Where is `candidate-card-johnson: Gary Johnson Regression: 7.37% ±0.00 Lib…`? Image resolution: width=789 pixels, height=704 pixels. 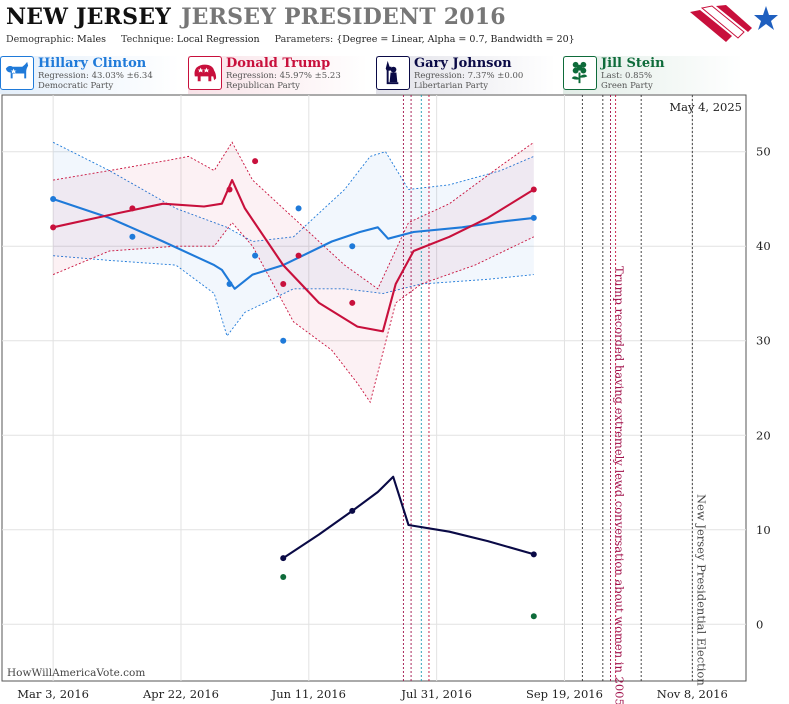 candidate-card-johnson: Gary Johnson Regression: 7.37% ±0.00 Lib… is located at coordinates (468, 75).